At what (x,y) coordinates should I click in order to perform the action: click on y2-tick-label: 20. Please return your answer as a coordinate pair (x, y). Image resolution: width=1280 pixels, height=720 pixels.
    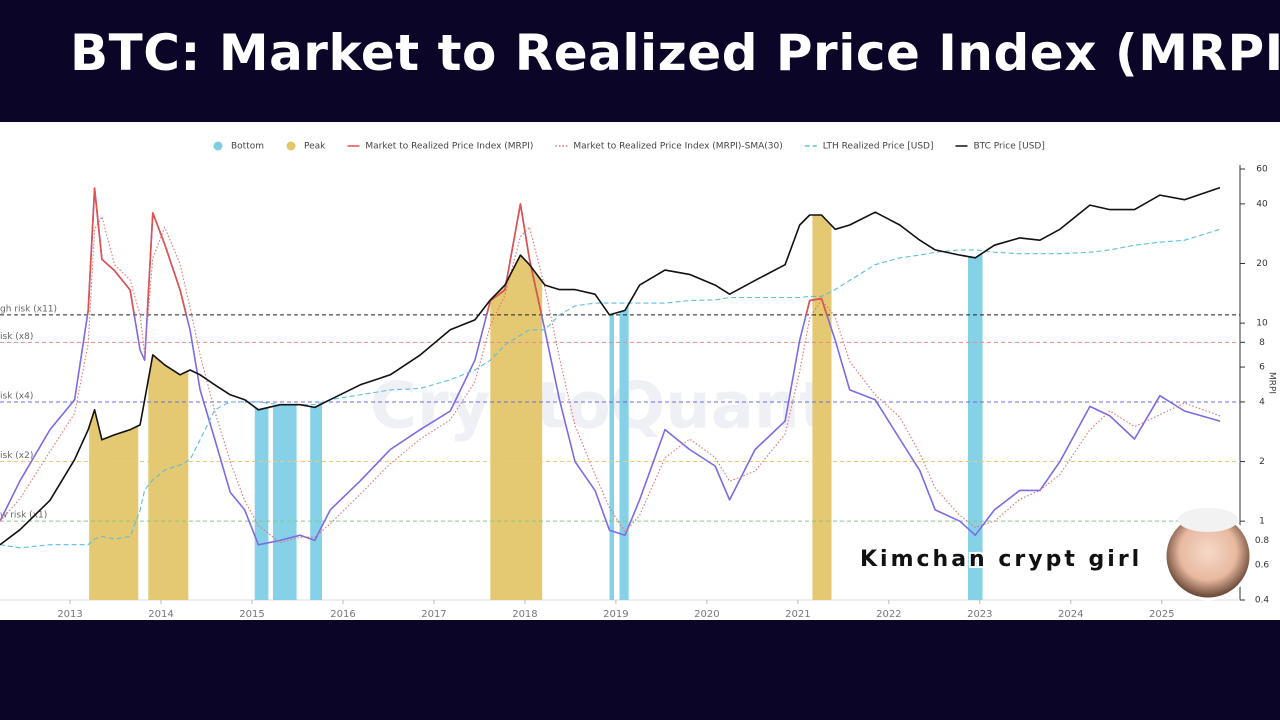
    Looking at the image, I should click on (1262, 264).